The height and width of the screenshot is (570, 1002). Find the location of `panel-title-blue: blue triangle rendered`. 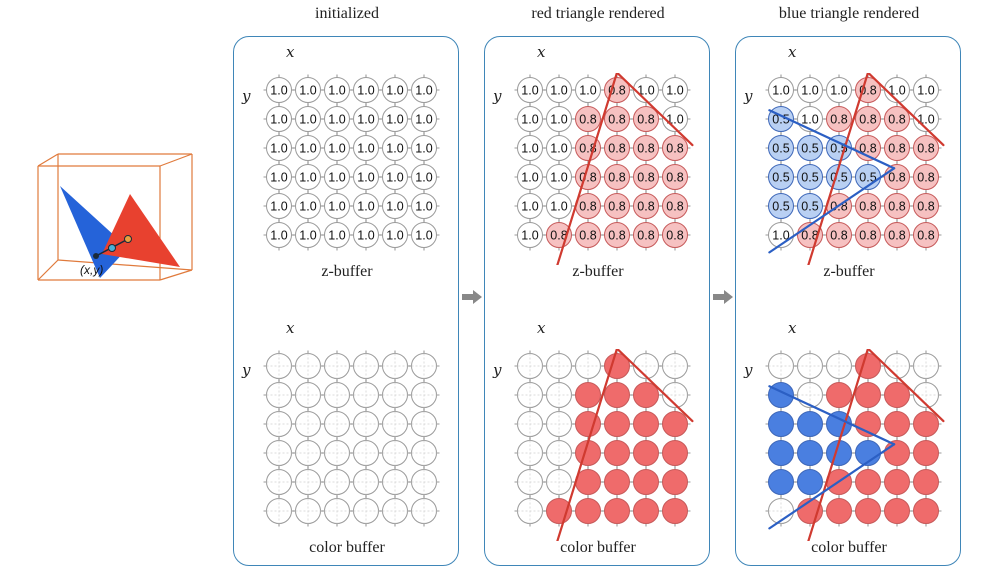

panel-title-blue: blue triangle rendered is located at coordinates (849, 13).